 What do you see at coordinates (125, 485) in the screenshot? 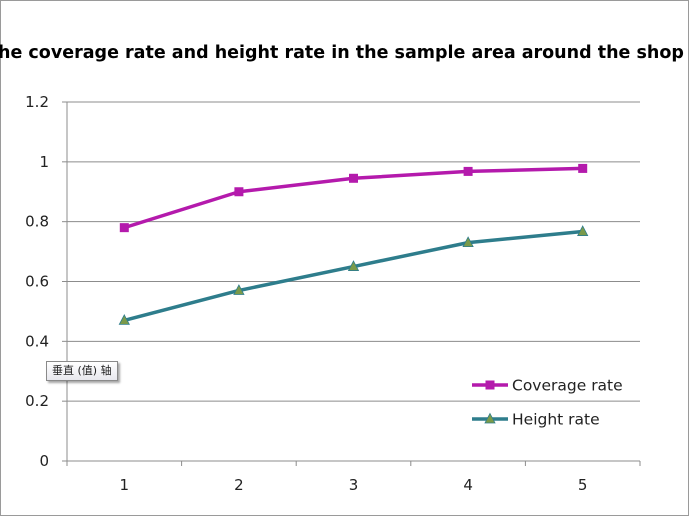
I see `x-tick-label: 1` at bounding box center [125, 485].